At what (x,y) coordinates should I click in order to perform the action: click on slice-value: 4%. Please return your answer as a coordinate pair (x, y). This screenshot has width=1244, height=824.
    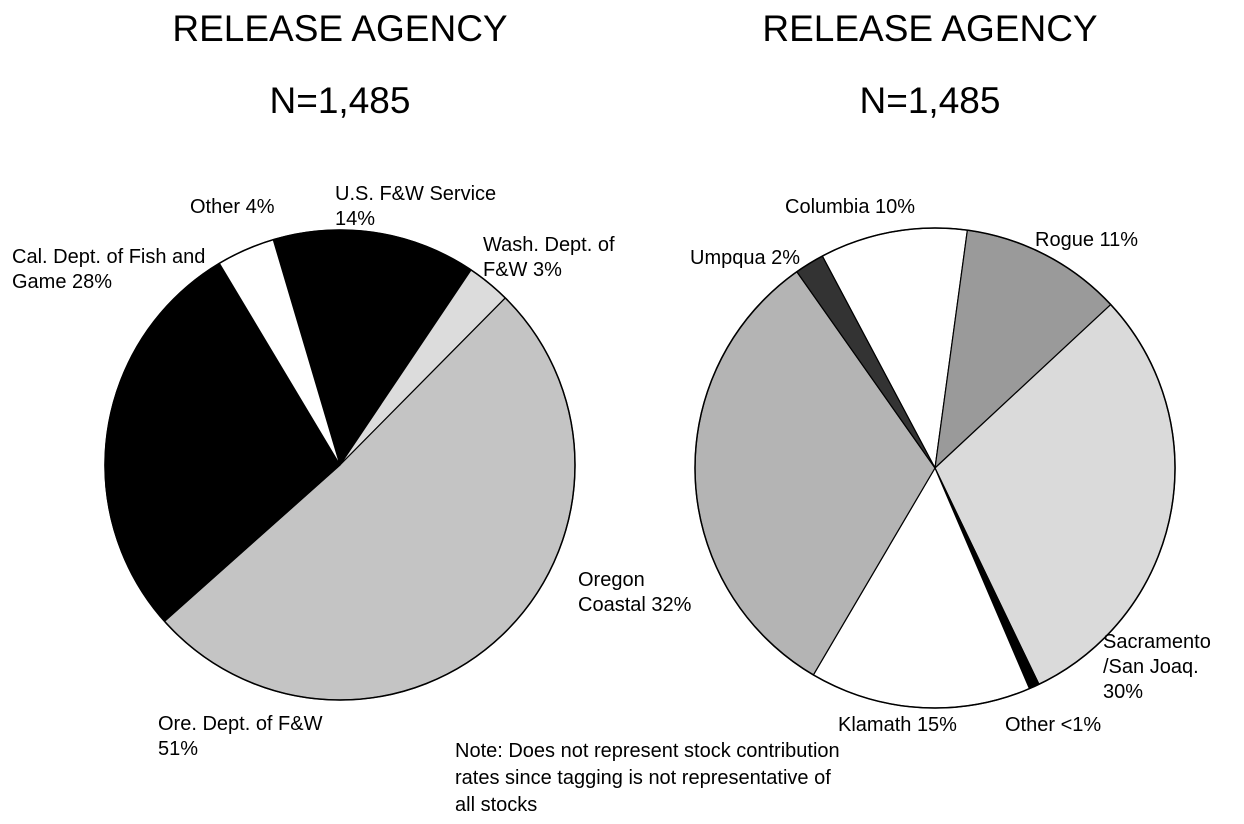
    Looking at the image, I should click on (260, 207).